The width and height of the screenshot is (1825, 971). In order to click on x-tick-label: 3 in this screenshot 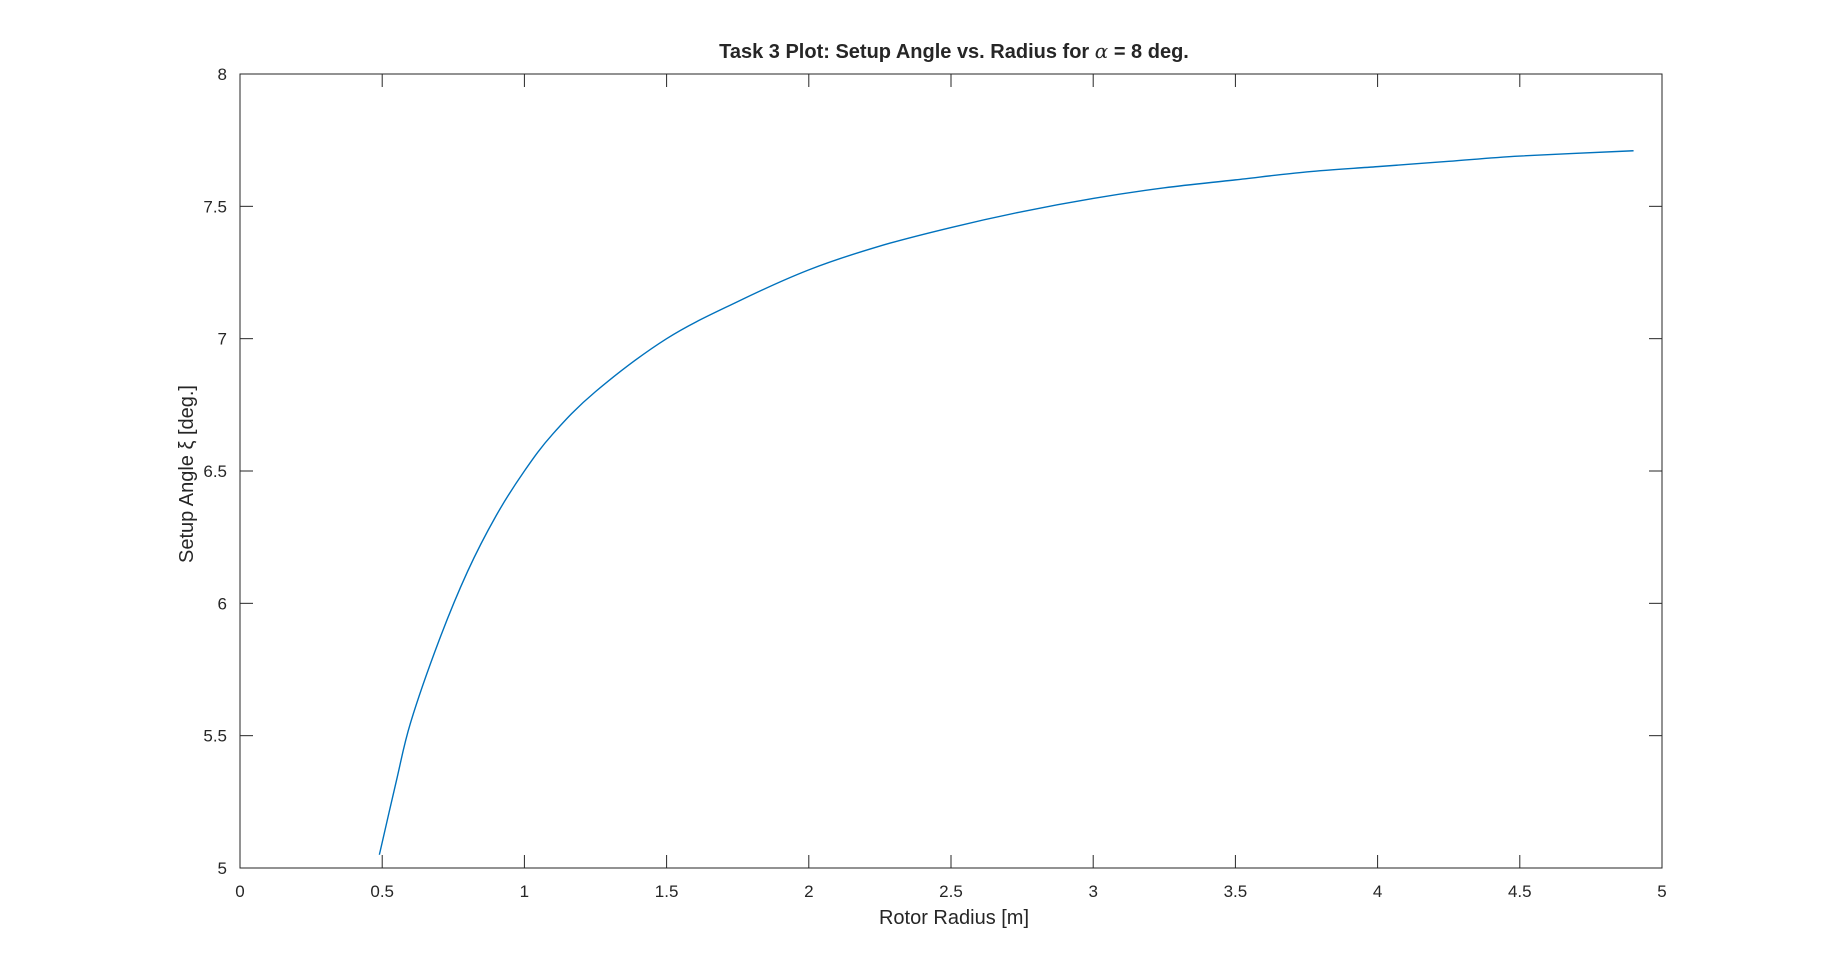, I will do `click(1092, 891)`.